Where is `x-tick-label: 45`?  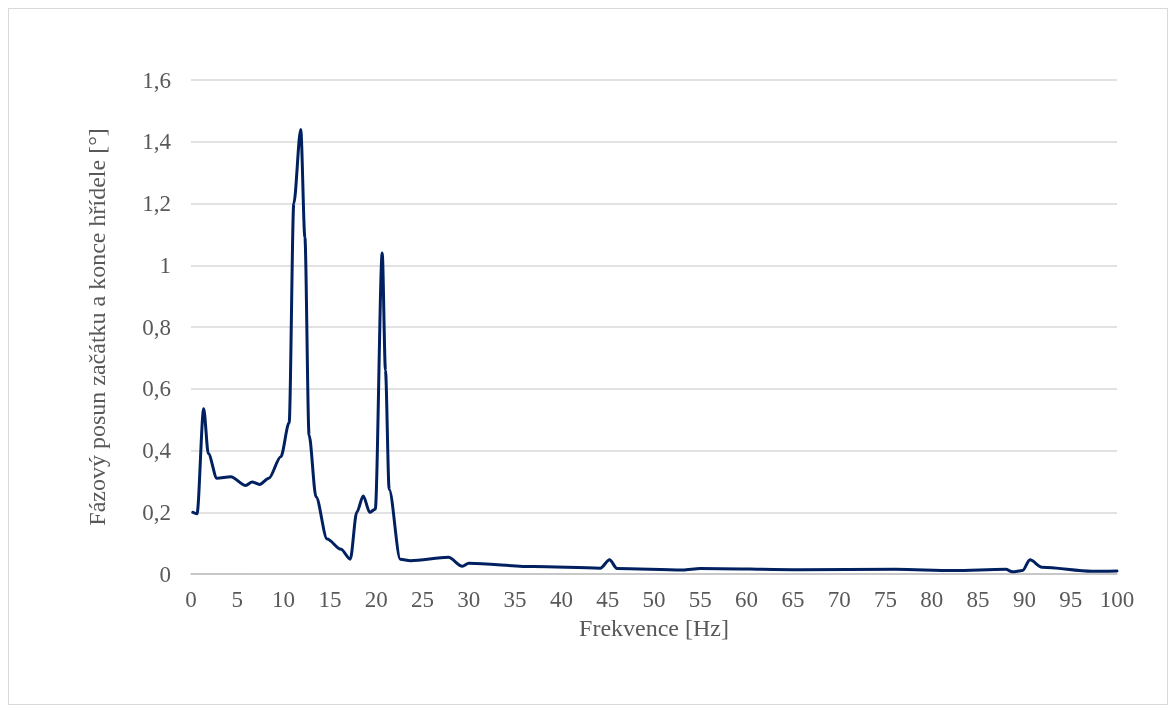
x-tick-label: 45 is located at coordinates (608, 599).